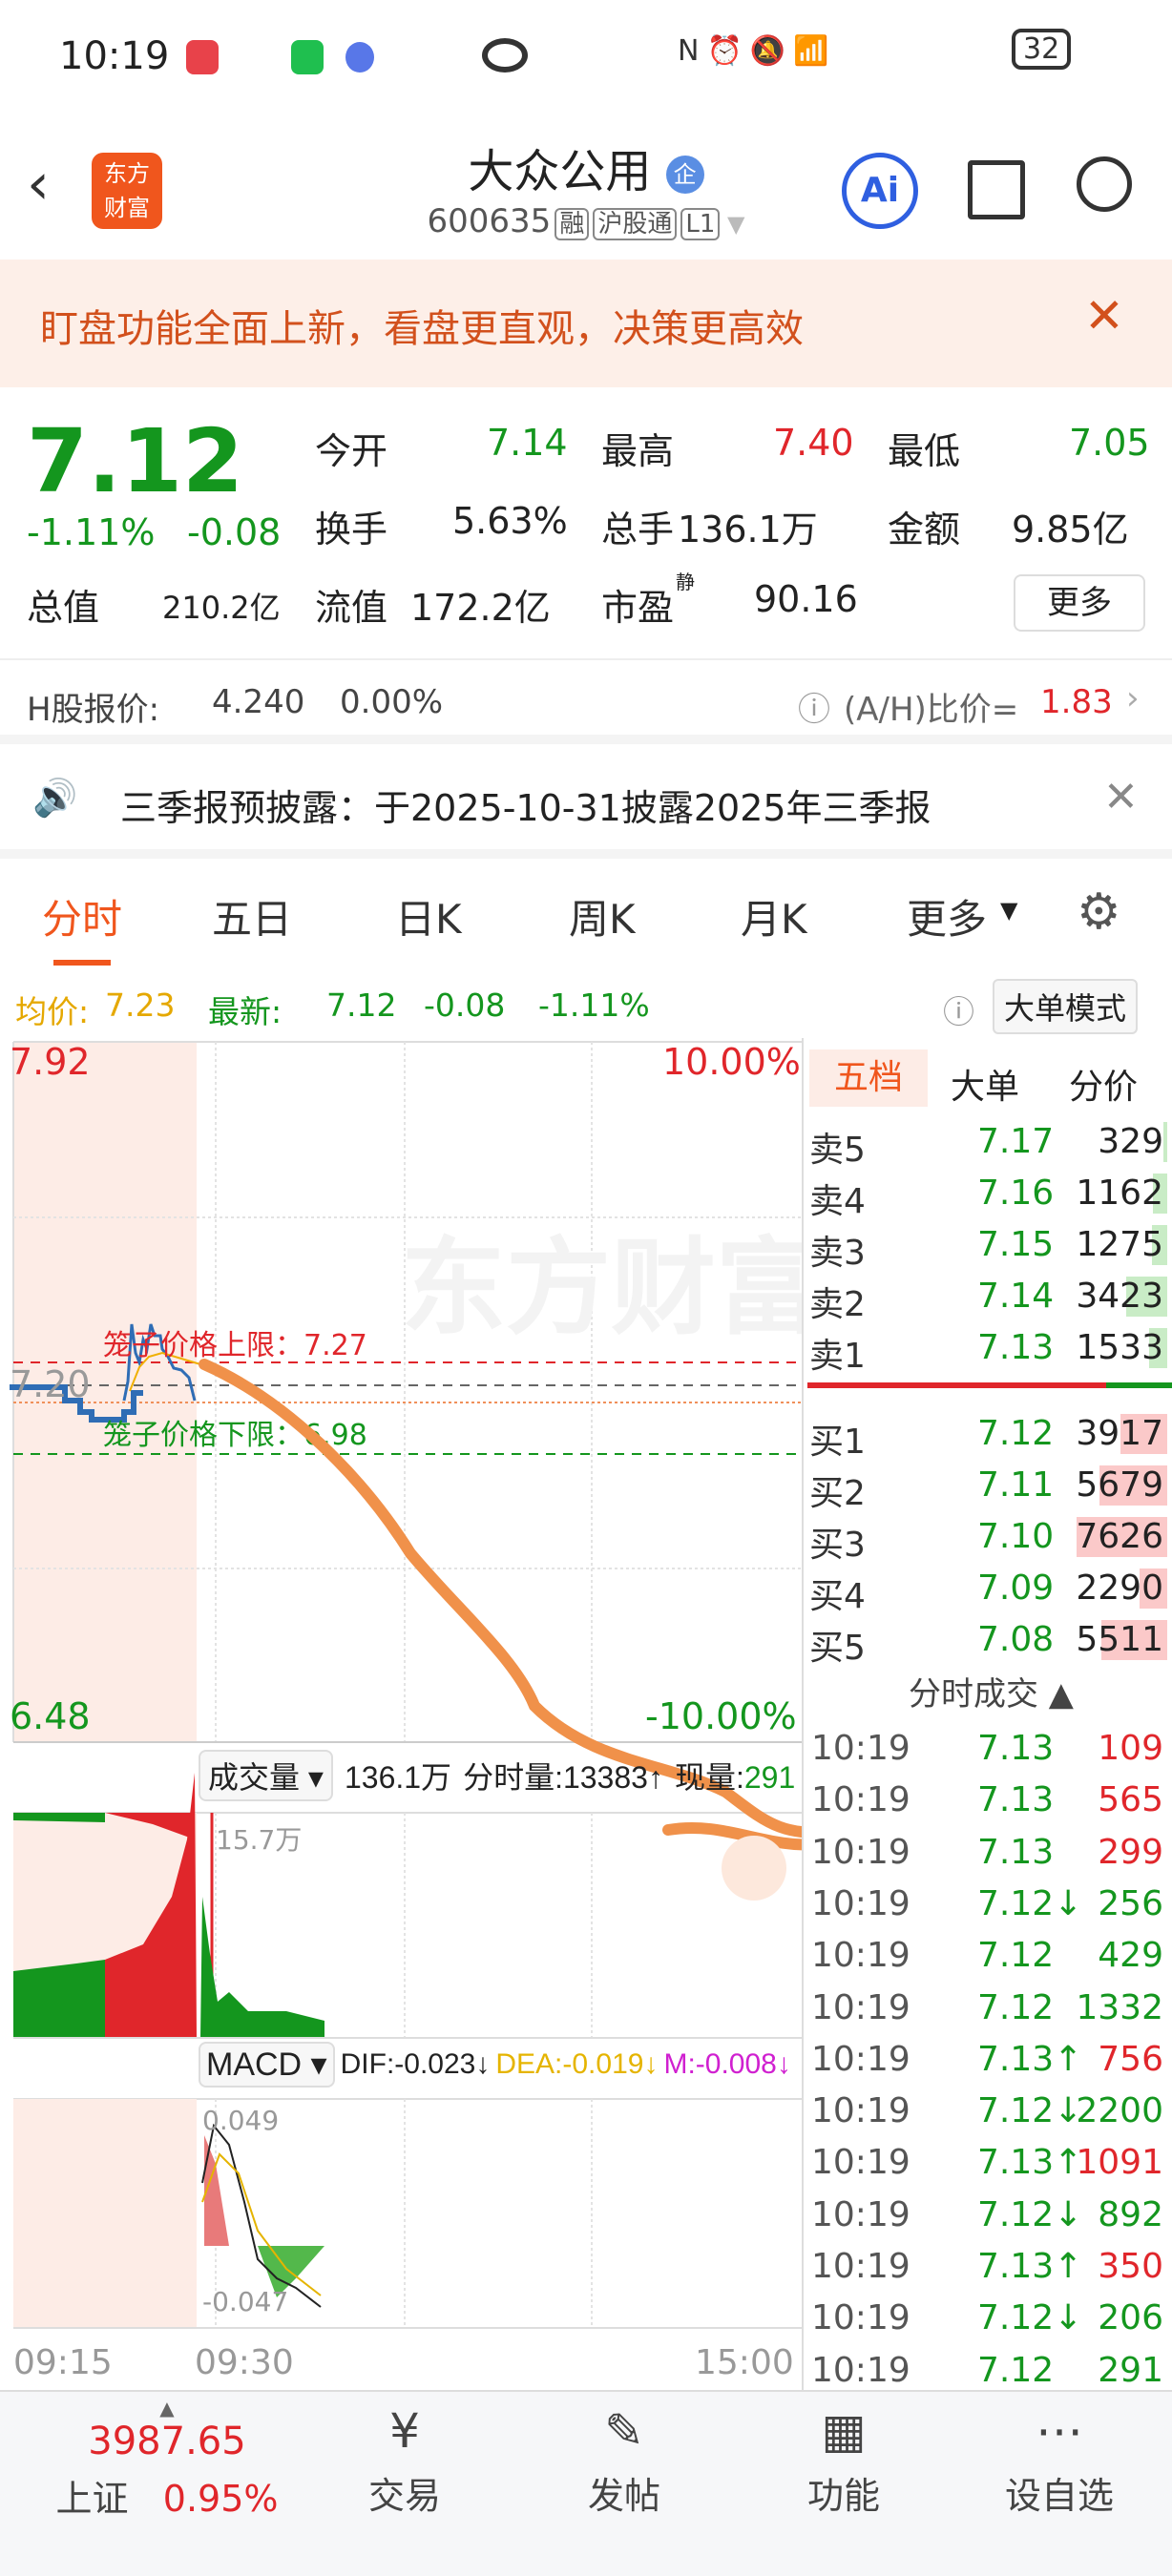 This screenshot has height=2576, width=1172. Describe the element at coordinates (1104, 1087) in the screenshot. I see `tab-price-distribution: 分价` at that location.